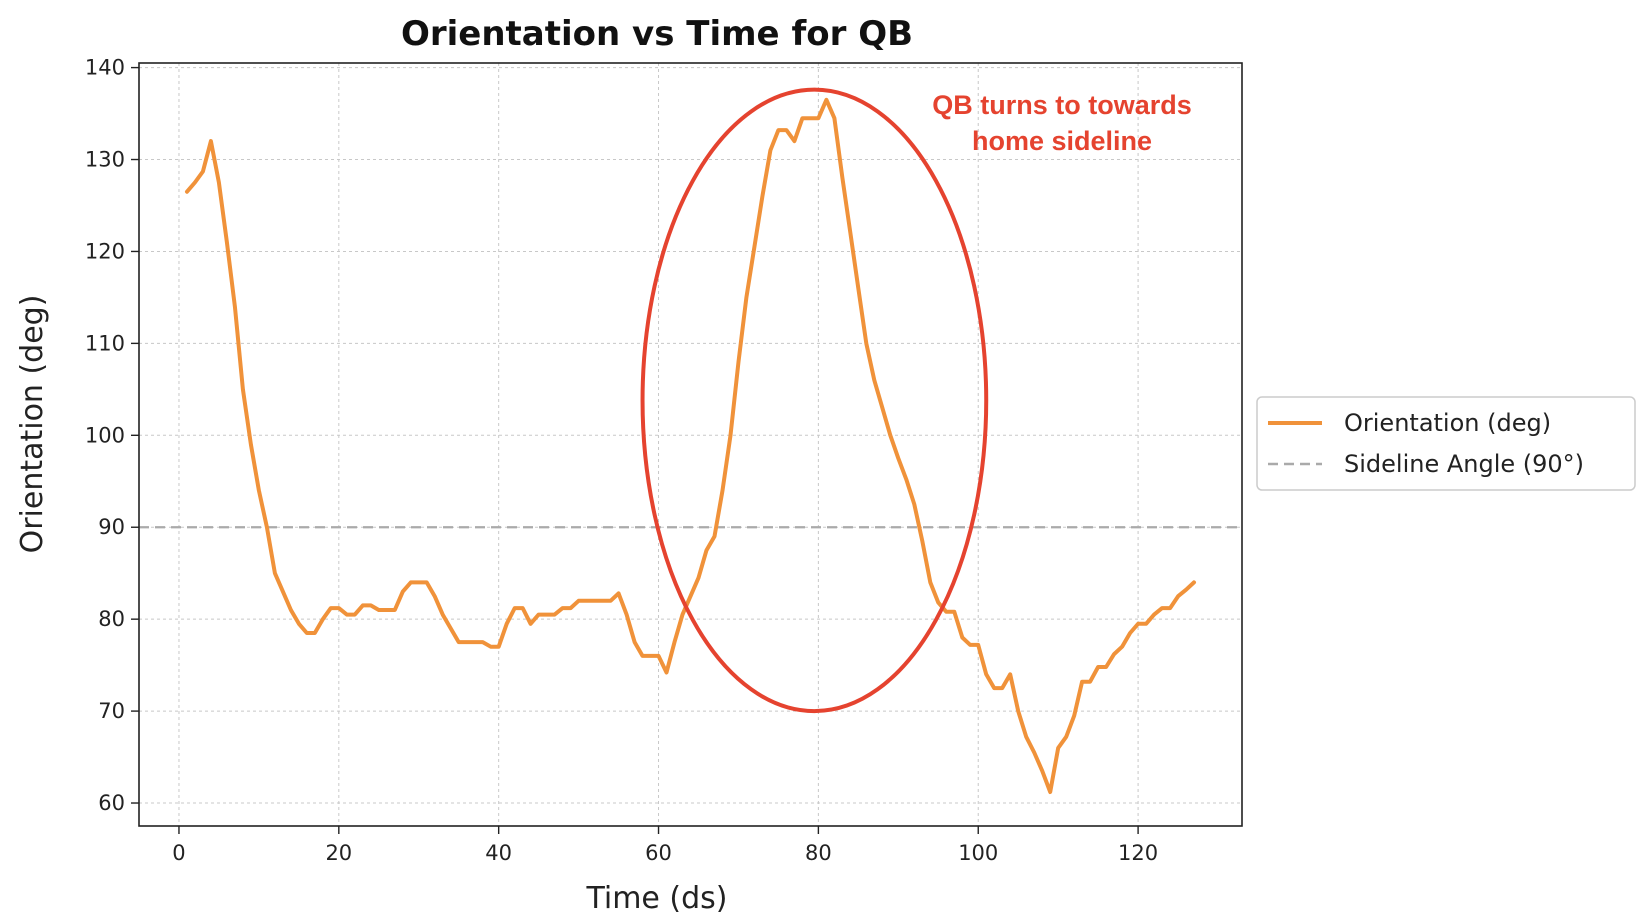  I want to click on legend-label: Sideline Angle (90°), so click(1464, 464).